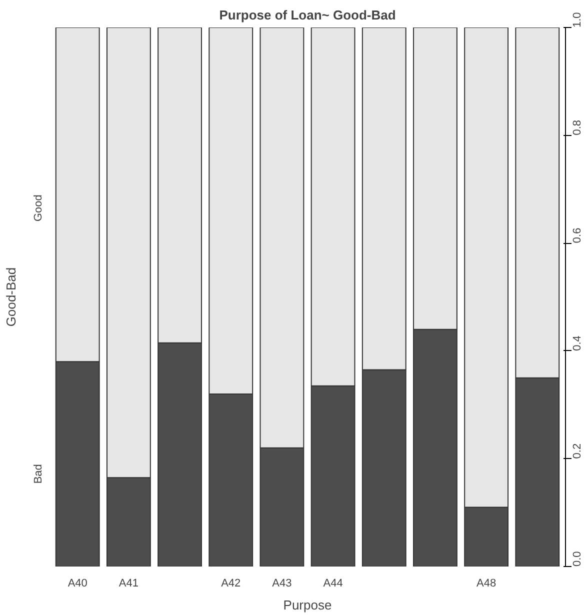  I want to click on x-tick-label: A43, so click(282, 584).